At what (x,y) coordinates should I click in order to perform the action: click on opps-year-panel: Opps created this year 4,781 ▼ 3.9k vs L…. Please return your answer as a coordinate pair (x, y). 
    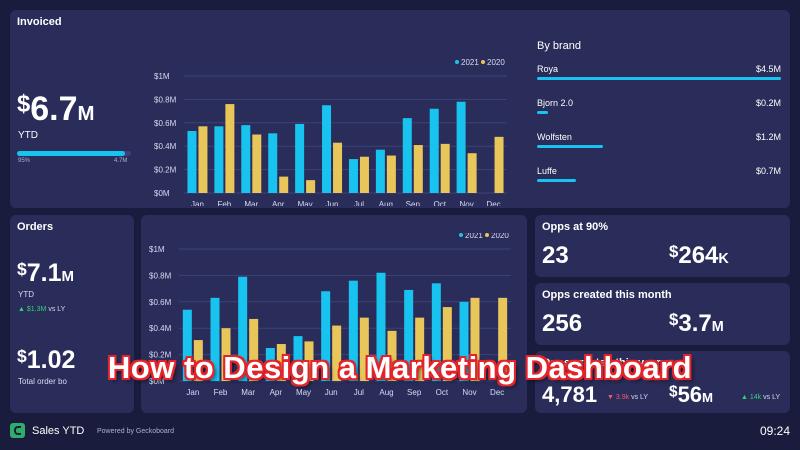
    Looking at the image, I should click on (662, 382).